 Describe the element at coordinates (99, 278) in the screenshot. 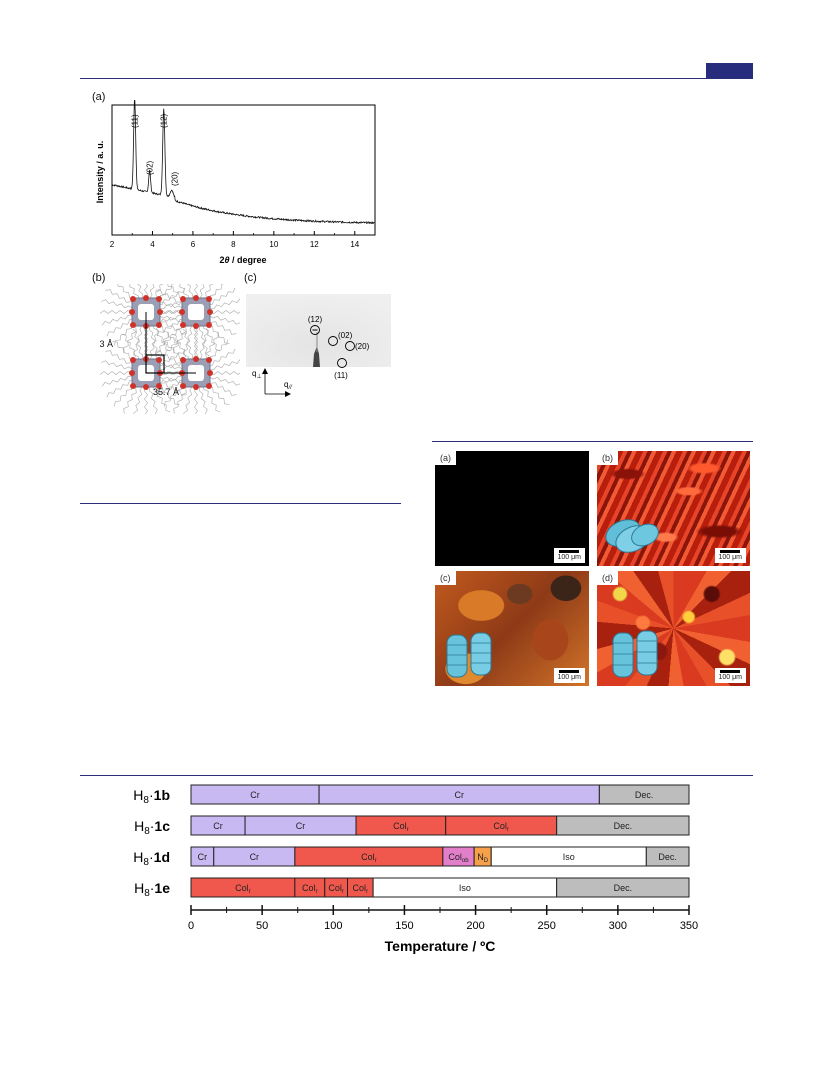

I see `figure-b-label: (b)` at that location.